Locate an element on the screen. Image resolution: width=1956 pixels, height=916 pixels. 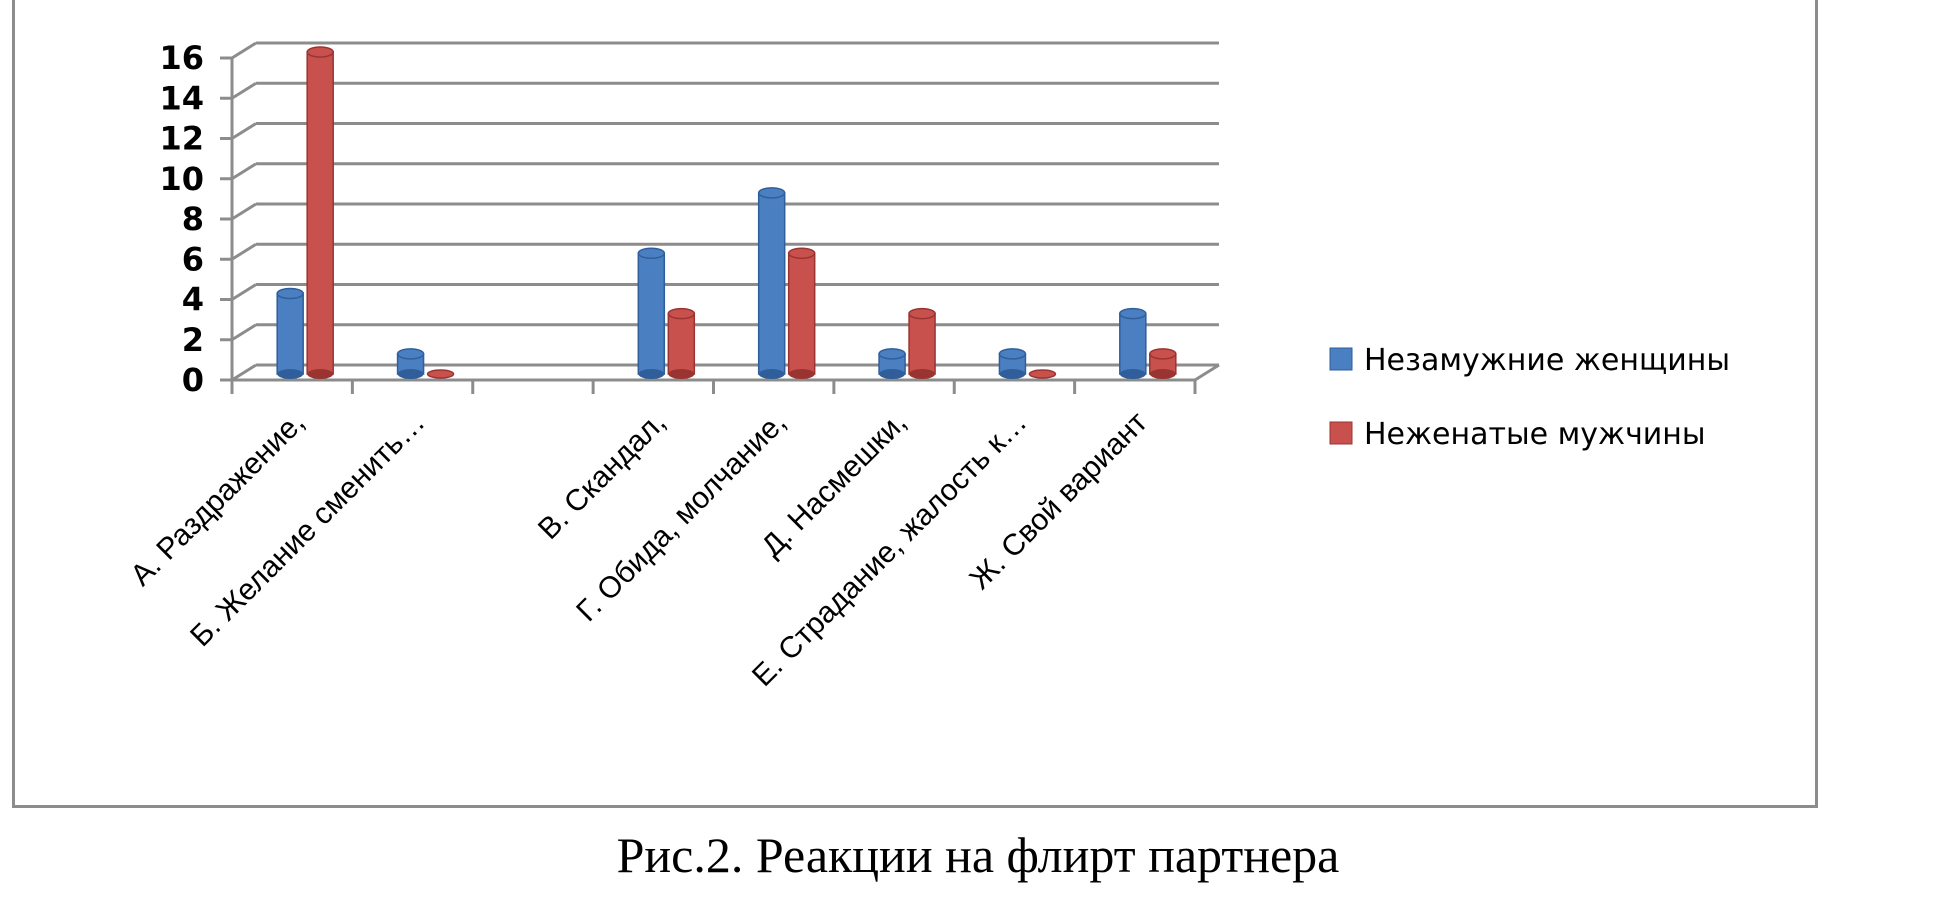
category-label: Г. Обида, молчание, is located at coordinates (681, 517).